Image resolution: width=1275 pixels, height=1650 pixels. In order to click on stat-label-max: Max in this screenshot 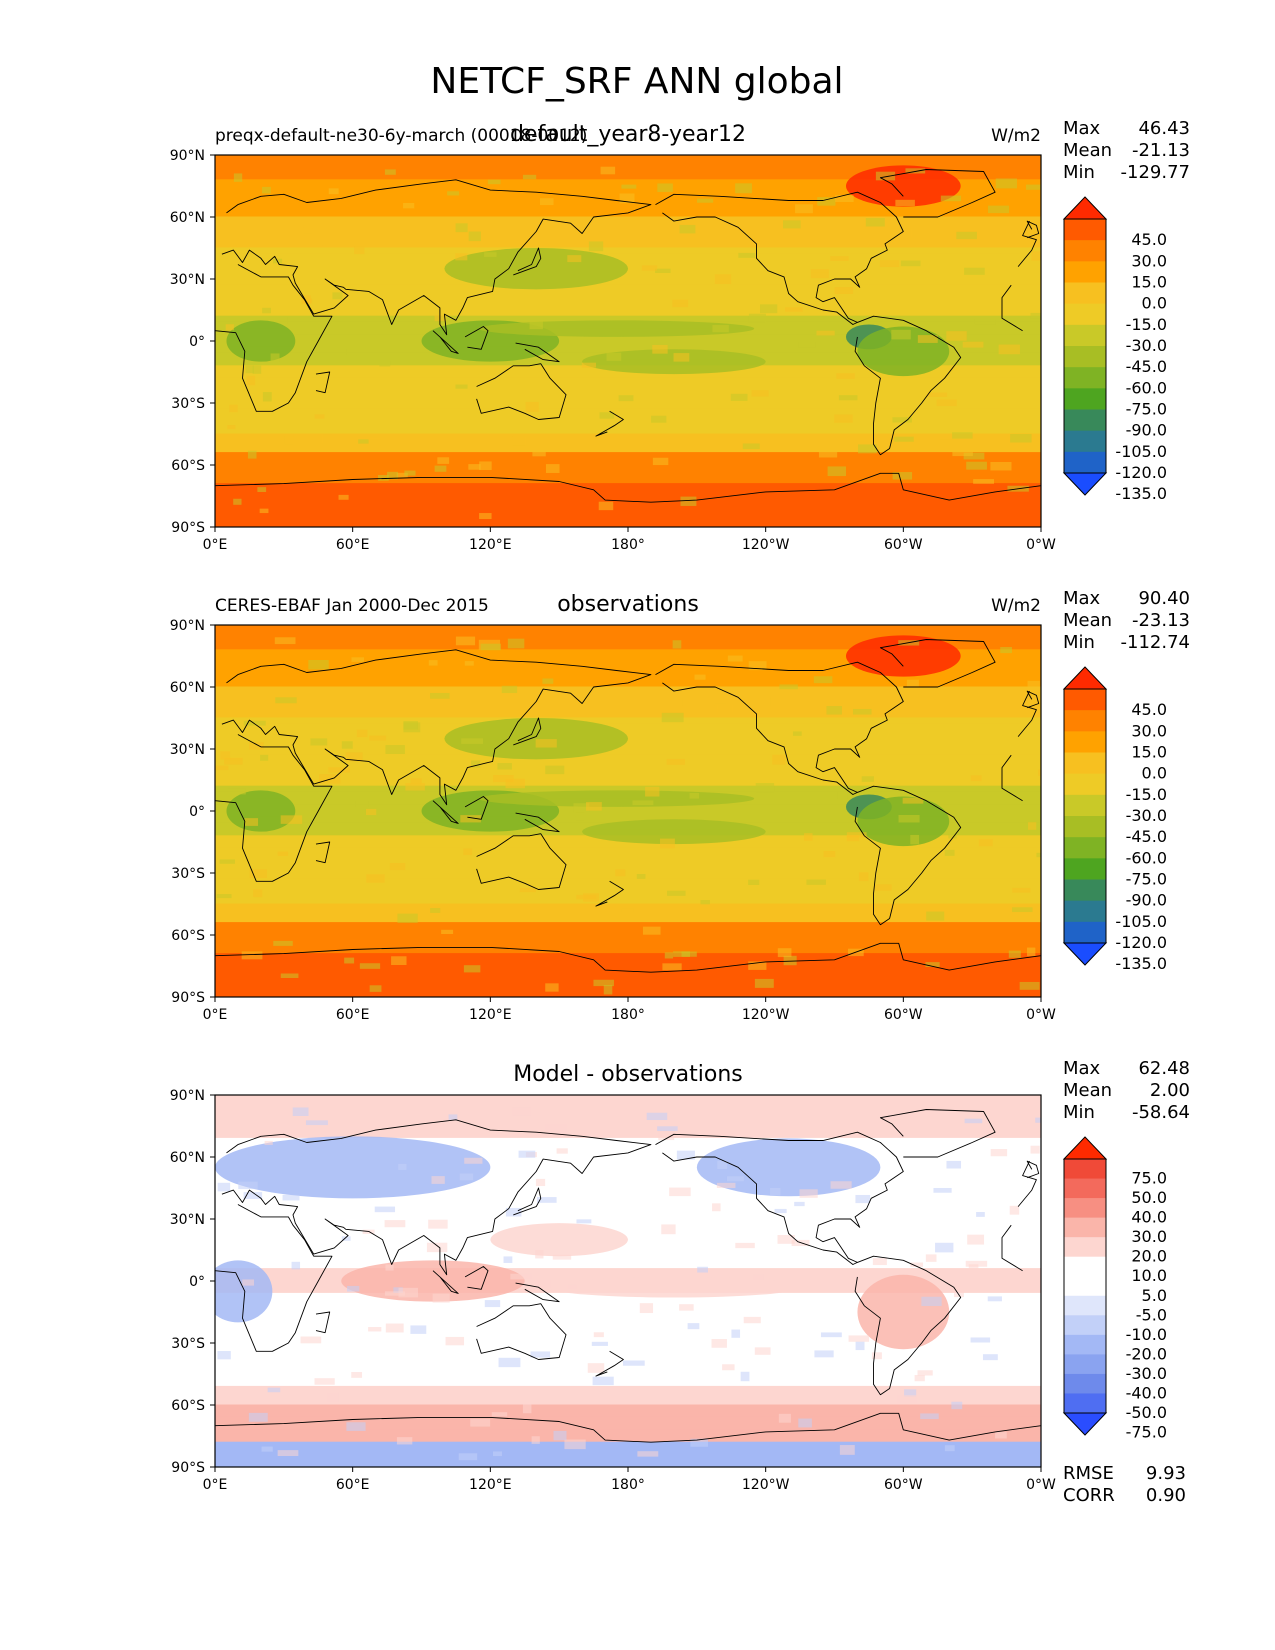, I will do `click(1082, 598)`.